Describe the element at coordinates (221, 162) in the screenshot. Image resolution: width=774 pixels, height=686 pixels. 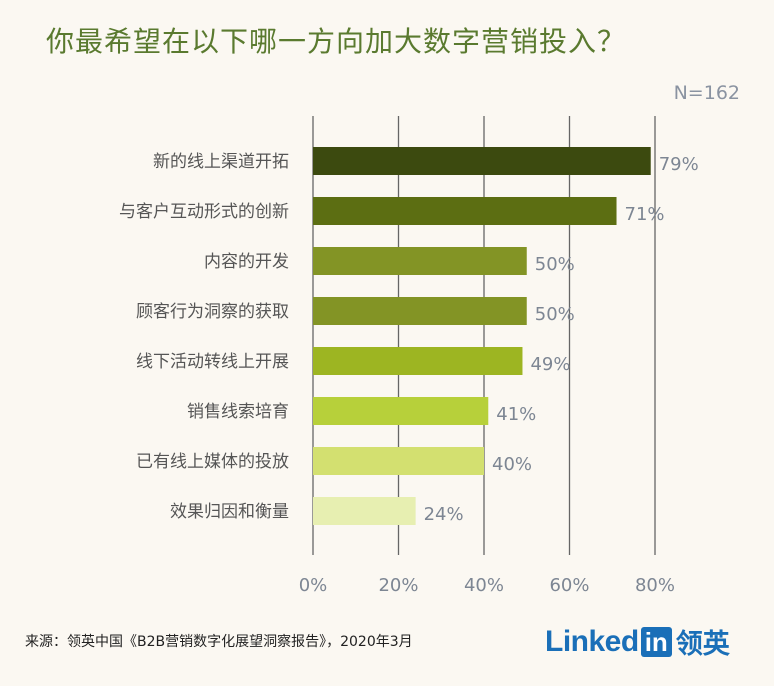
I see `category-label: 新的线上渠道开拓` at that location.